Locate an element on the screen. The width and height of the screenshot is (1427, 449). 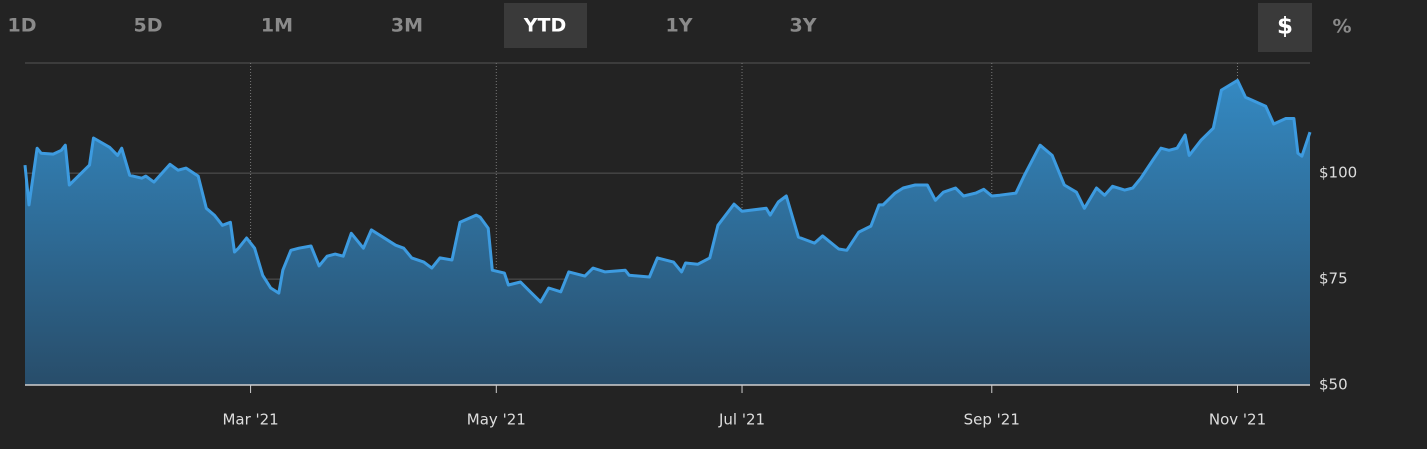
x-tick-label: Jul '21 is located at coordinates (741, 420).